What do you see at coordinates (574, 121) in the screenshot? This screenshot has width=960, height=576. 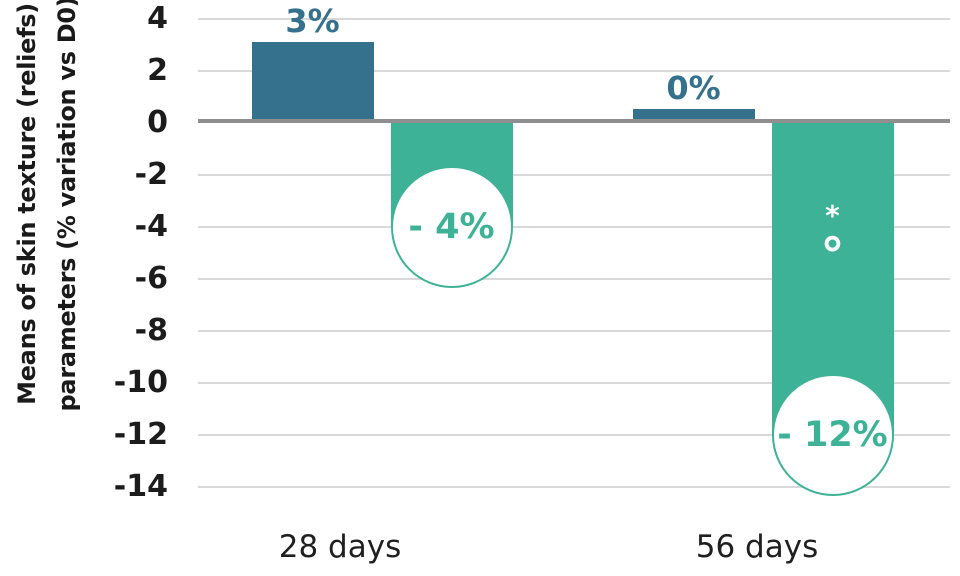 I see `x-axis-zero-line` at bounding box center [574, 121].